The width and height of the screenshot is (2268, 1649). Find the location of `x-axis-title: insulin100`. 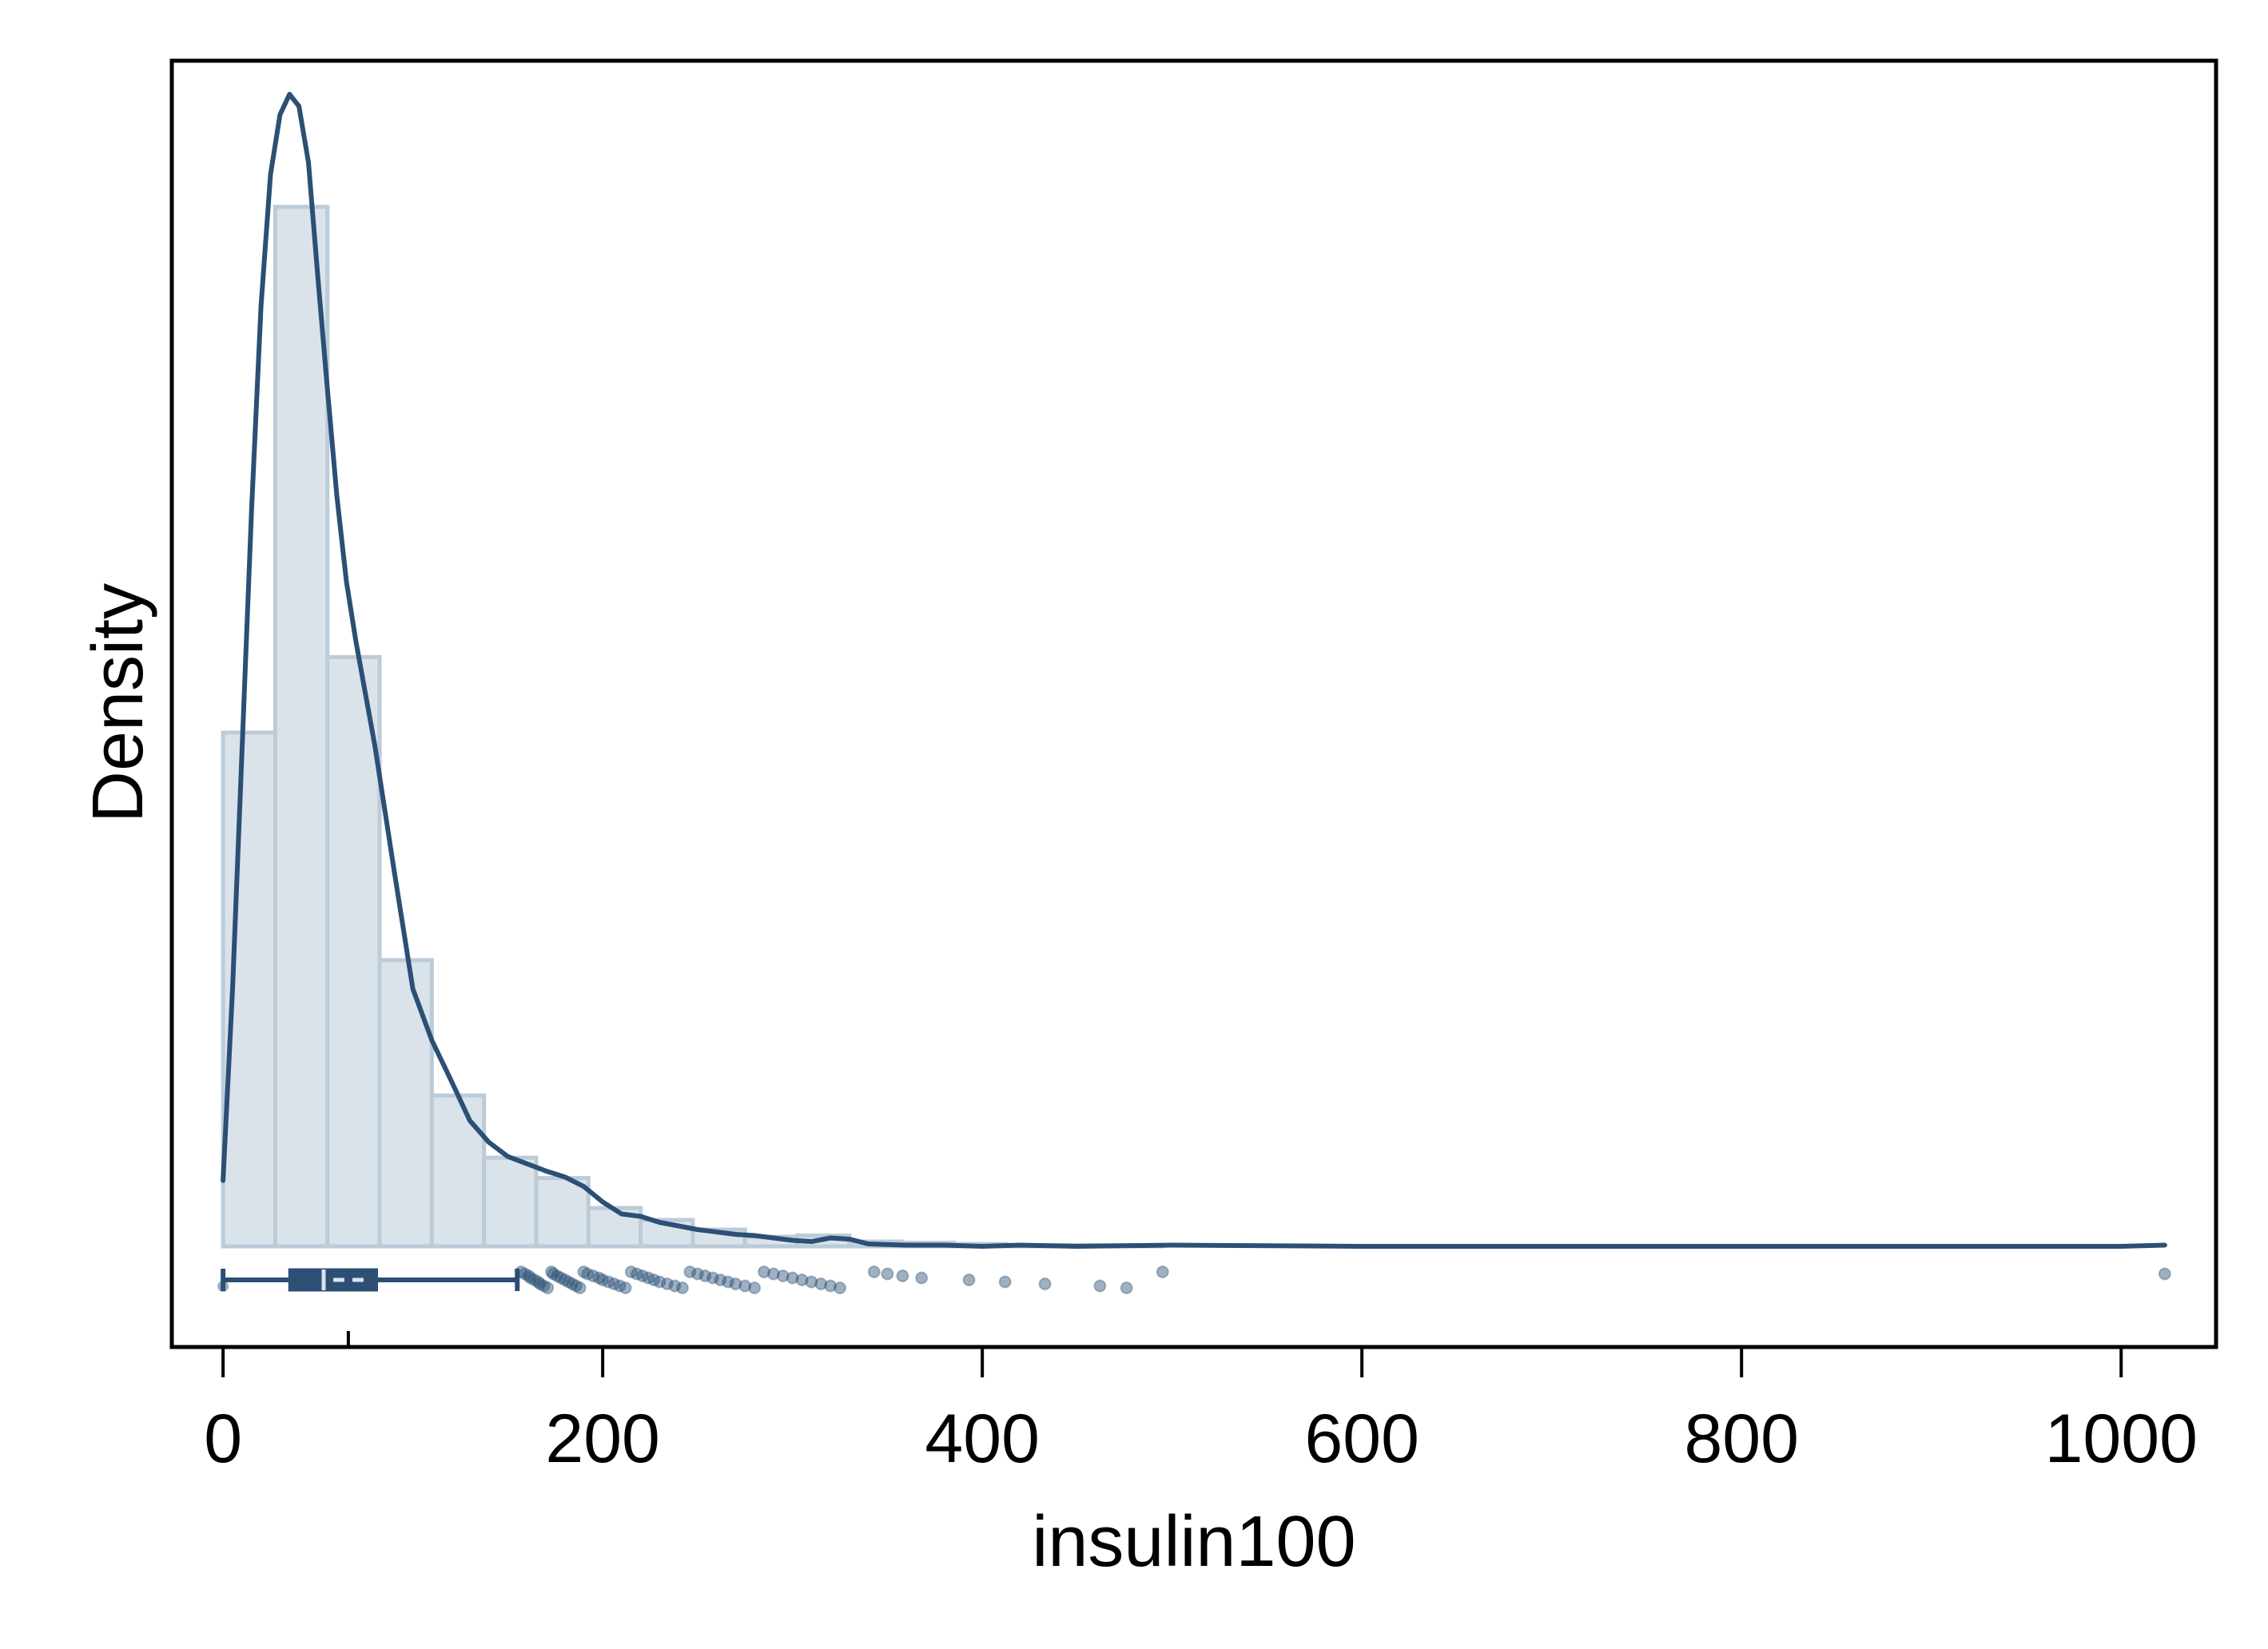

x-axis-title: insulin100 is located at coordinates (1193, 1542).